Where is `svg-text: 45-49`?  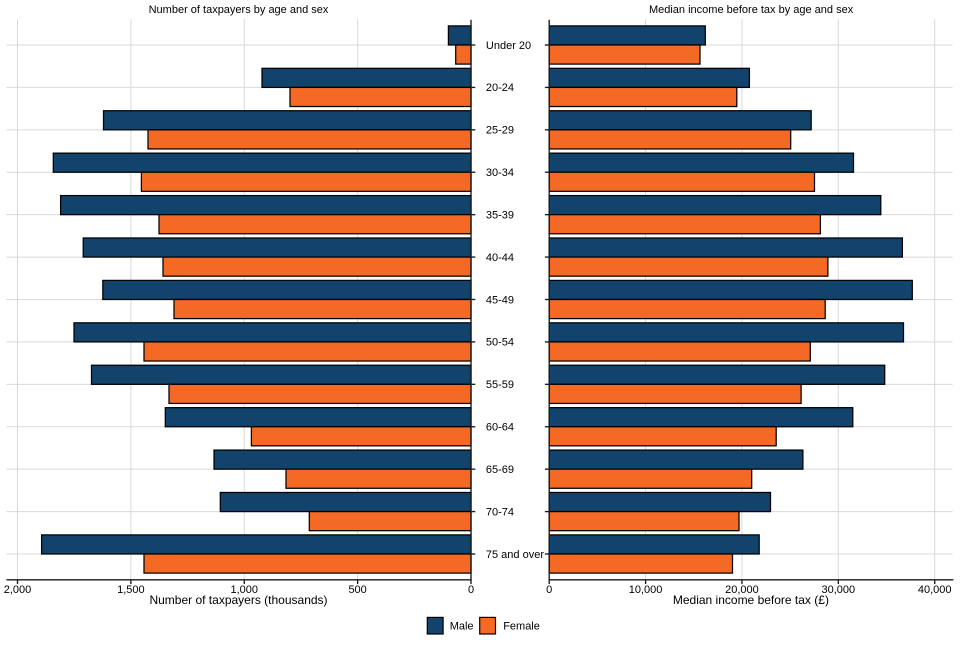 svg-text: 45-49 is located at coordinates (500, 300).